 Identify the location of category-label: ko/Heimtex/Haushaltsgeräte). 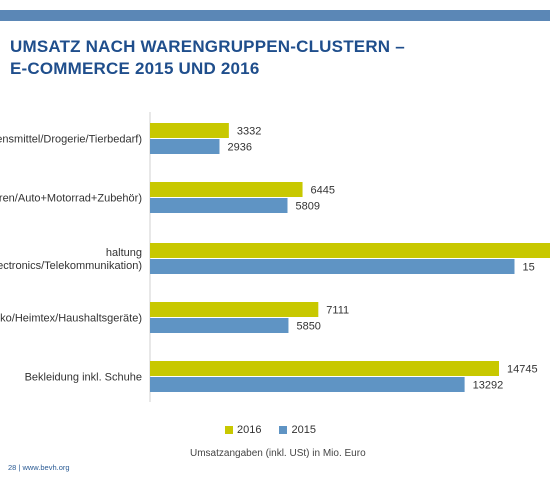
(71, 319).